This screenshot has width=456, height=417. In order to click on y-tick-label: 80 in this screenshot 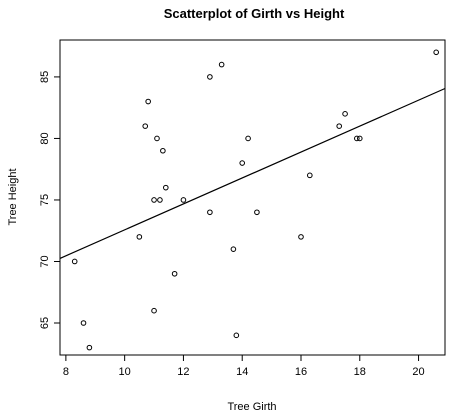, I will do `click(45, 138)`.